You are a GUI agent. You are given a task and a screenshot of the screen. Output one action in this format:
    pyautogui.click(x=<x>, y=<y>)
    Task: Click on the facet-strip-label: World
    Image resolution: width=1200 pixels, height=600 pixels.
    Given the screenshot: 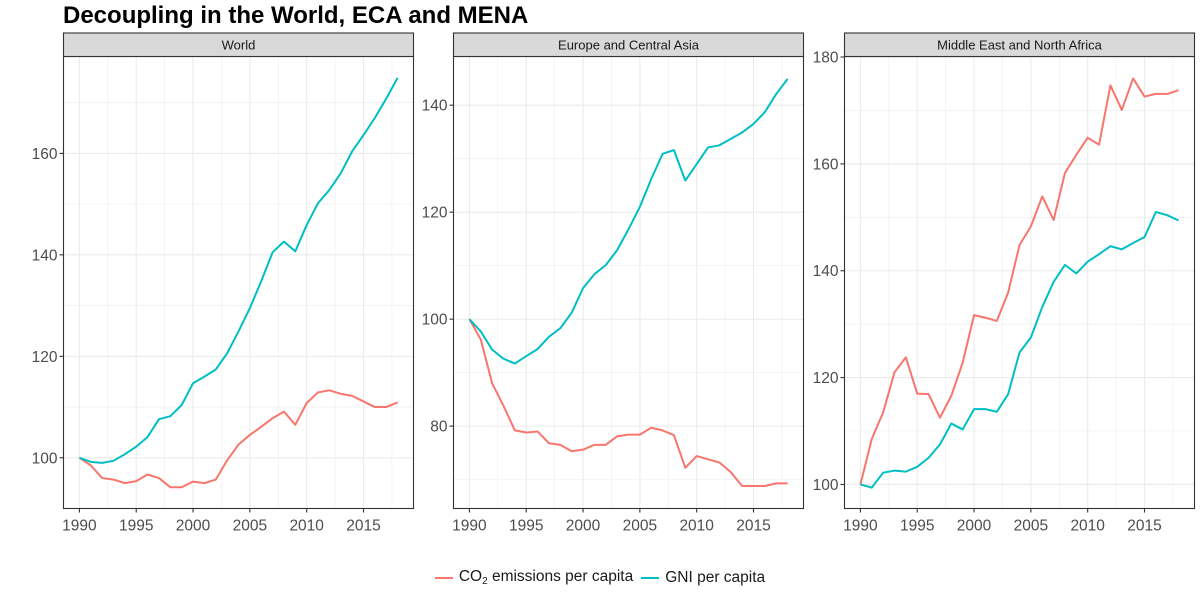 What is the action you would take?
    pyautogui.click(x=239, y=44)
    